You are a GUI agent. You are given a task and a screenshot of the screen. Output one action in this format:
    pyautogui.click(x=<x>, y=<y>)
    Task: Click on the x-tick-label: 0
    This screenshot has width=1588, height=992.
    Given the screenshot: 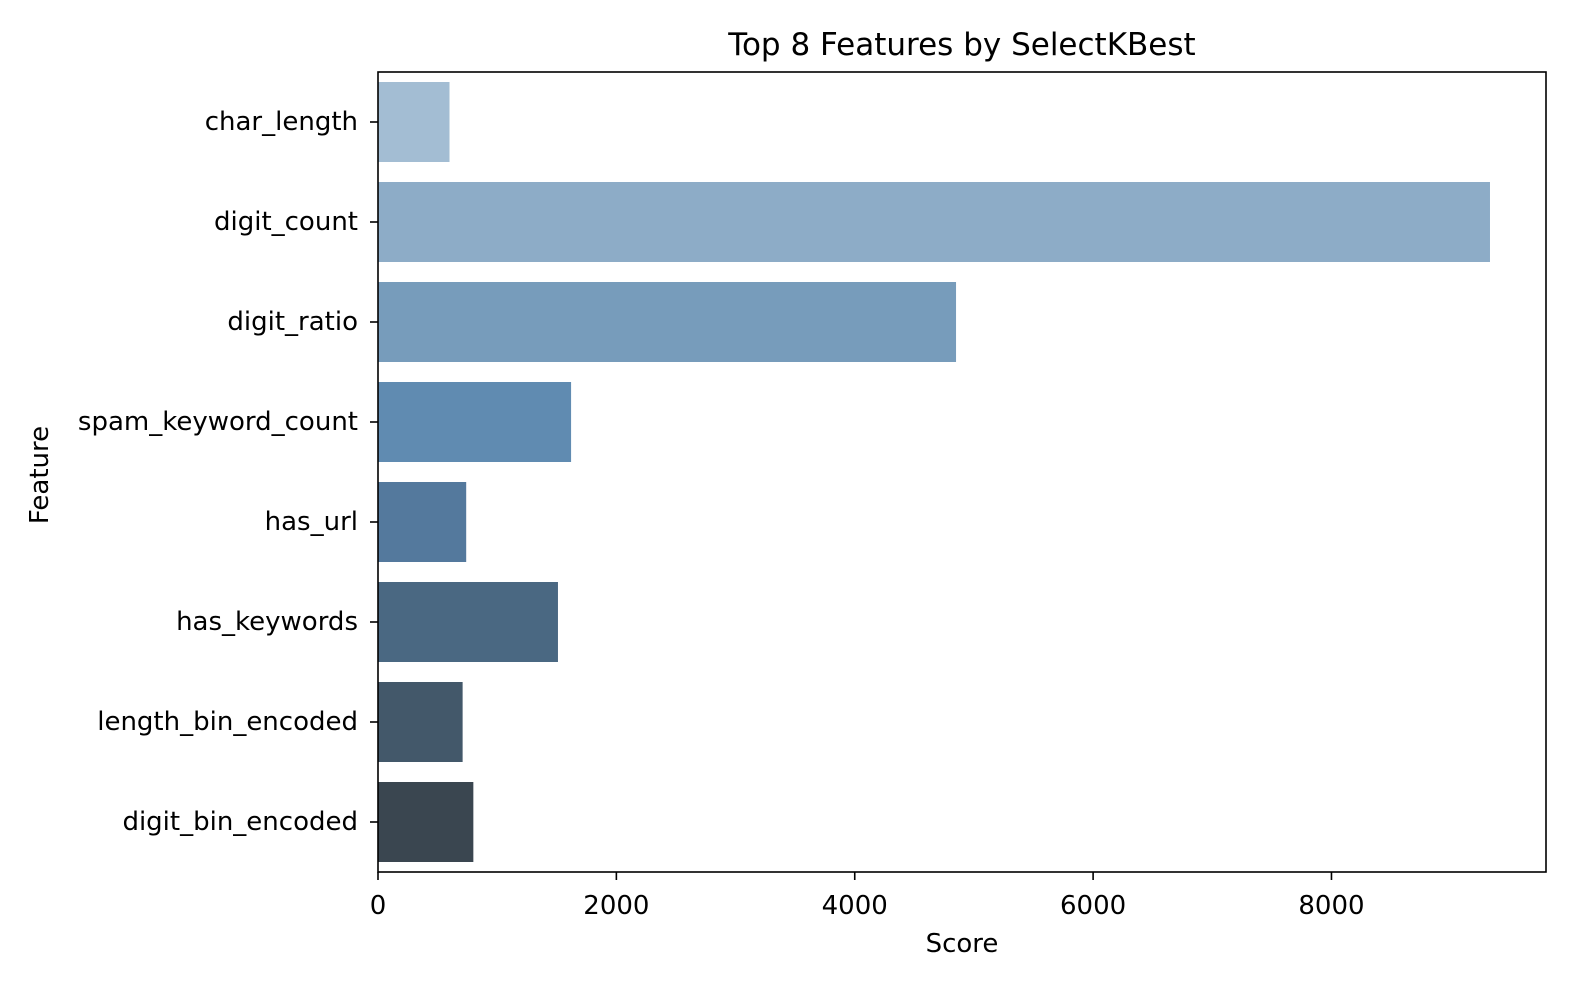 What is the action you would take?
    pyautogui.click(x=378, y=906)
    